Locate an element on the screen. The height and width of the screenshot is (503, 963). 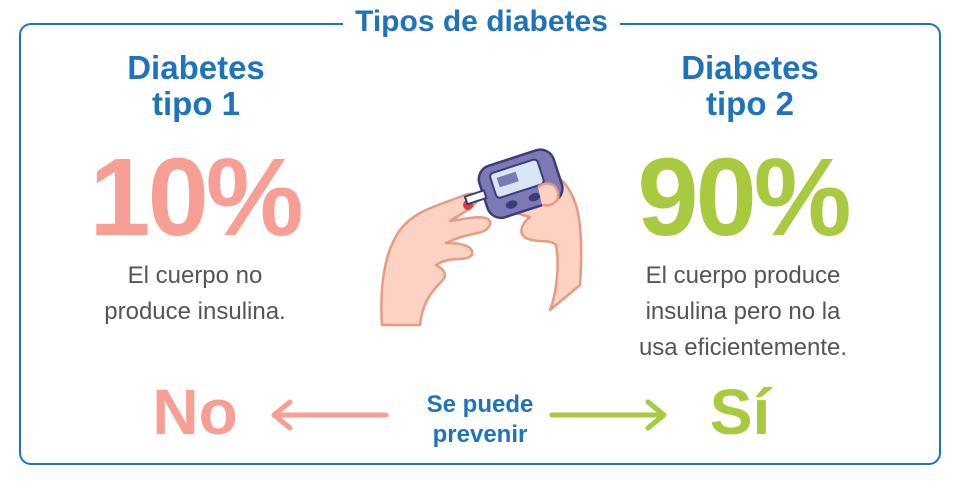
type2-heading-line1: Diabetes is located at coordinates (750, 67).